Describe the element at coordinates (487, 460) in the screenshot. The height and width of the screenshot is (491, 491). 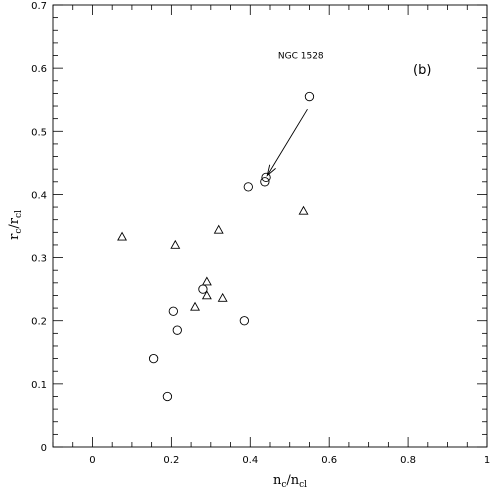
I see `x-tick-label: 1` at that location.